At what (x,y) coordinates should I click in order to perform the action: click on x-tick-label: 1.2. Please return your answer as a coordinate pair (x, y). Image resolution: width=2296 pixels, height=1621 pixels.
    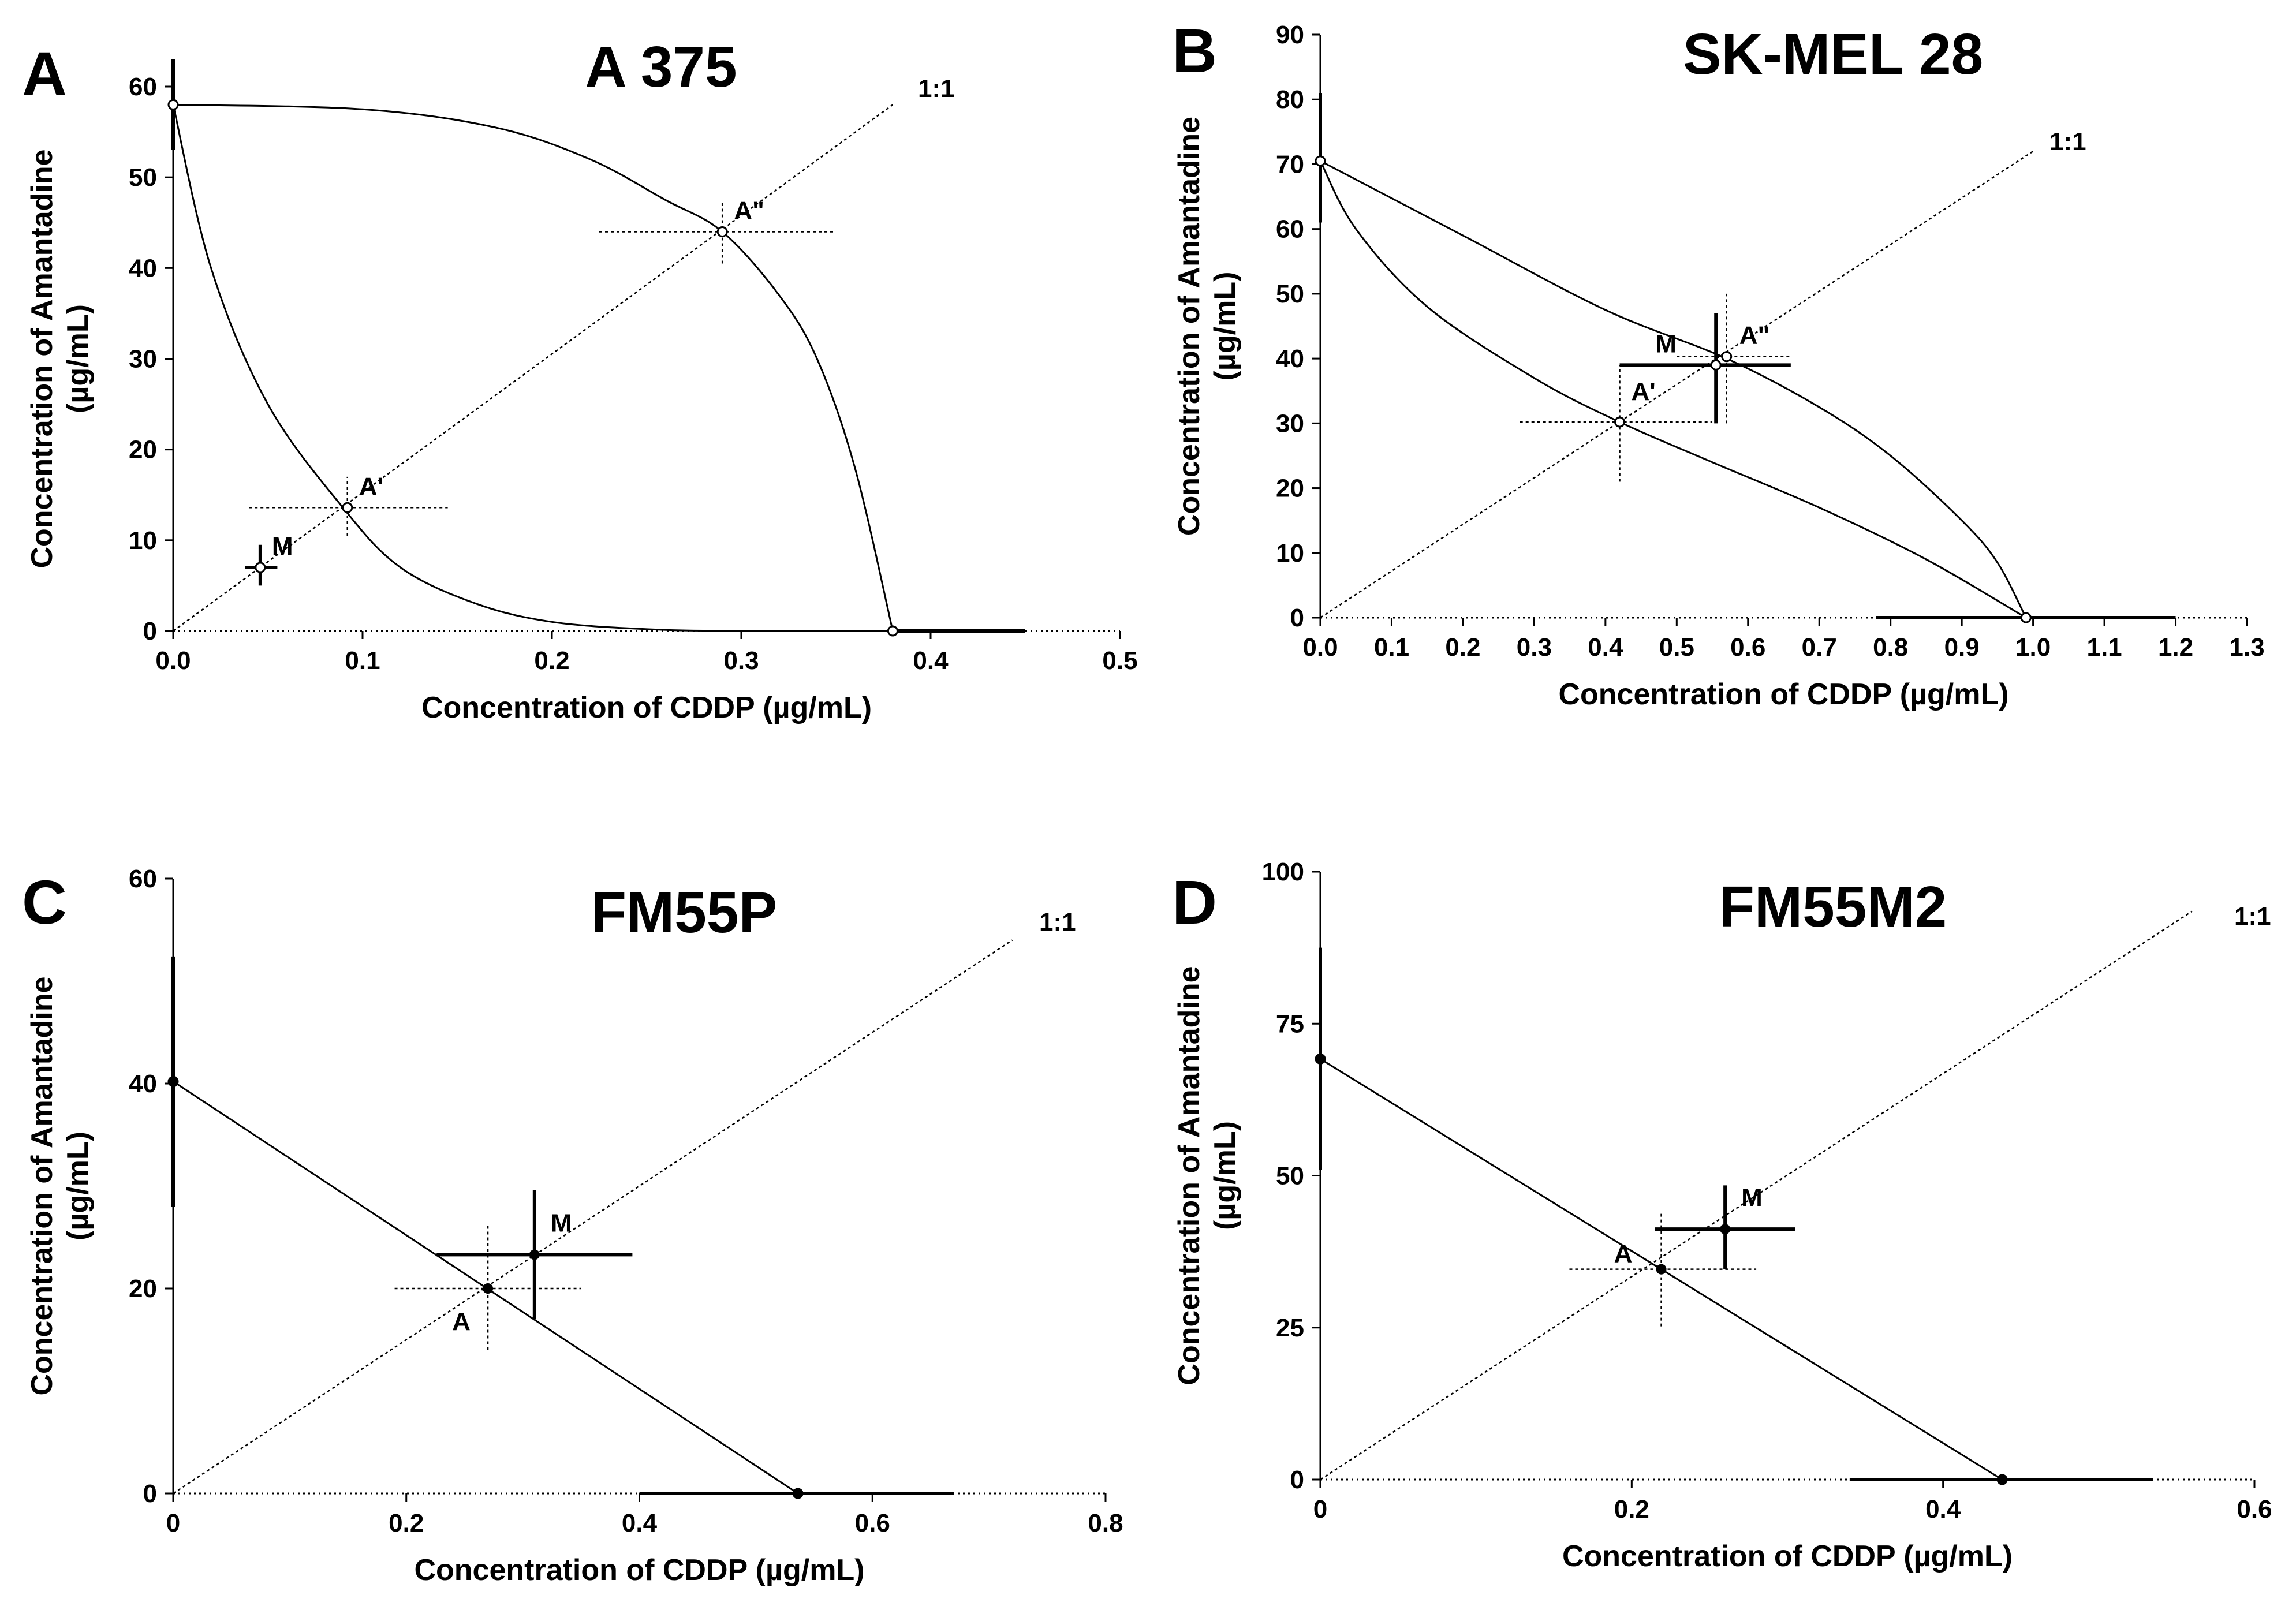
    Looking at the image, I should click on (2175, 647).